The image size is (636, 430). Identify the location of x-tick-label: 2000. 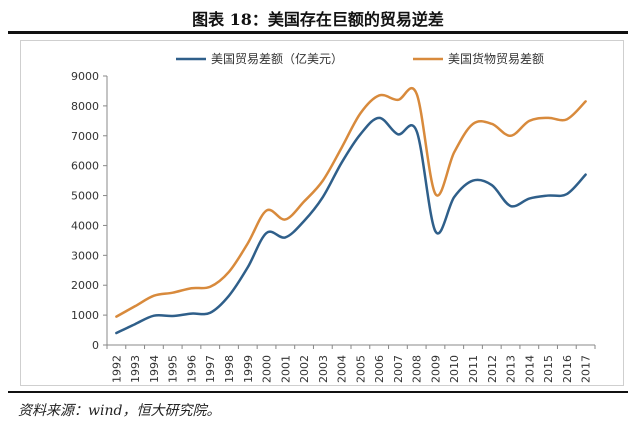
(267, 369).